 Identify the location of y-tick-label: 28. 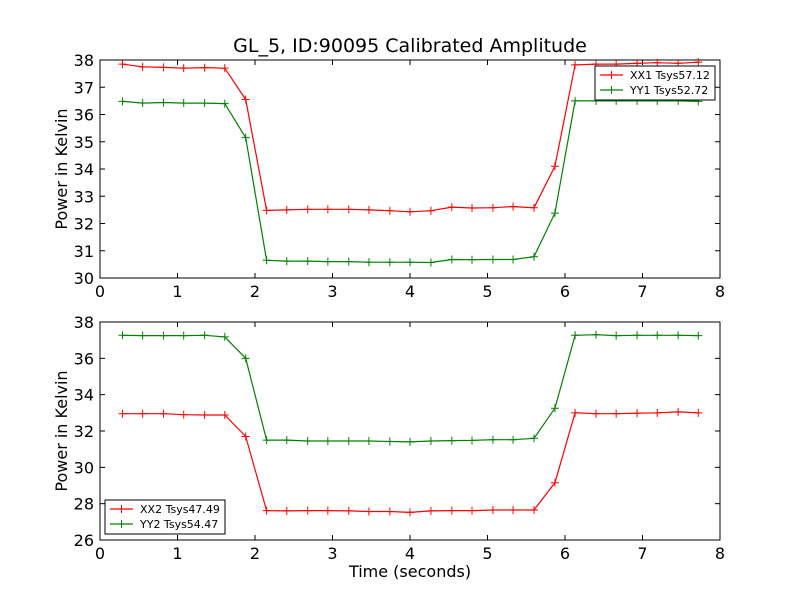
(84, 504).